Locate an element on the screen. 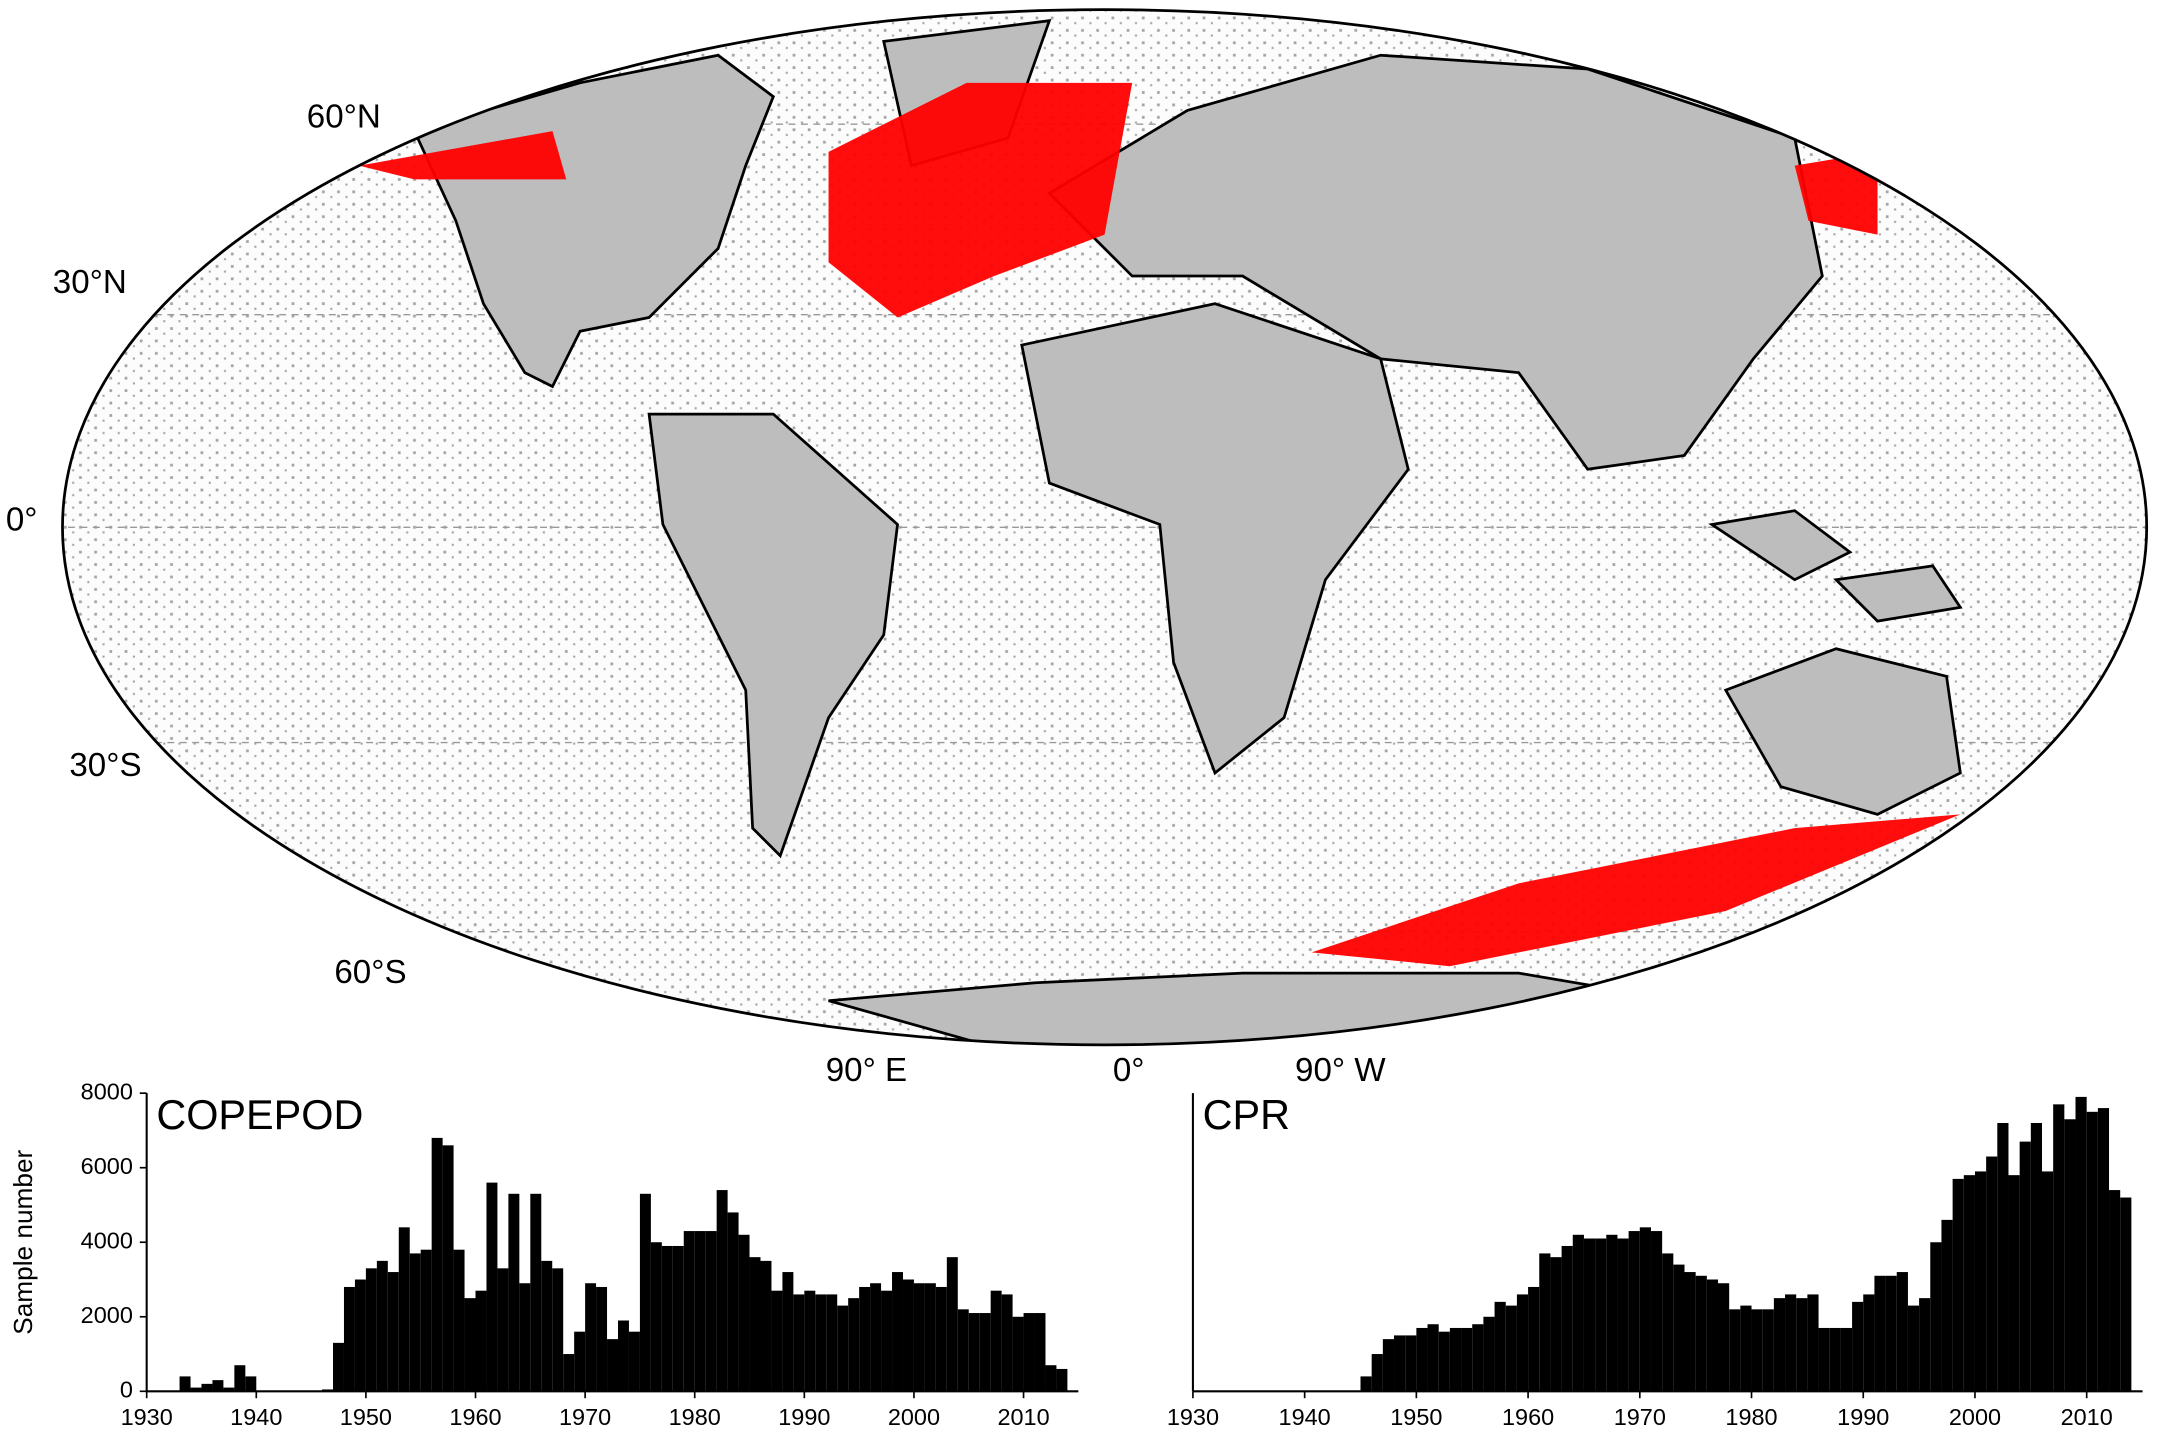 This screenshot has height=1441, width=2165. lon-label: 90° E is located at coordinates (866, 1070).